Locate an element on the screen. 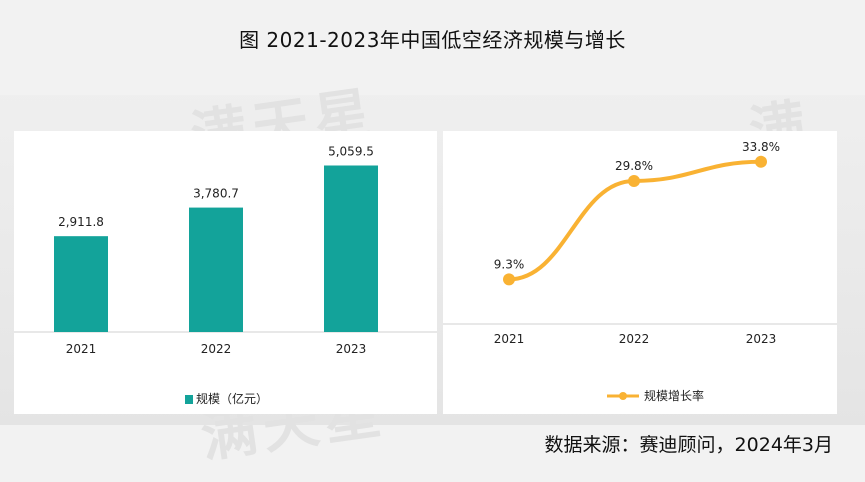 This screenshot has width=865, height=482. data-point-2022 is located at coordinates (634, 180).